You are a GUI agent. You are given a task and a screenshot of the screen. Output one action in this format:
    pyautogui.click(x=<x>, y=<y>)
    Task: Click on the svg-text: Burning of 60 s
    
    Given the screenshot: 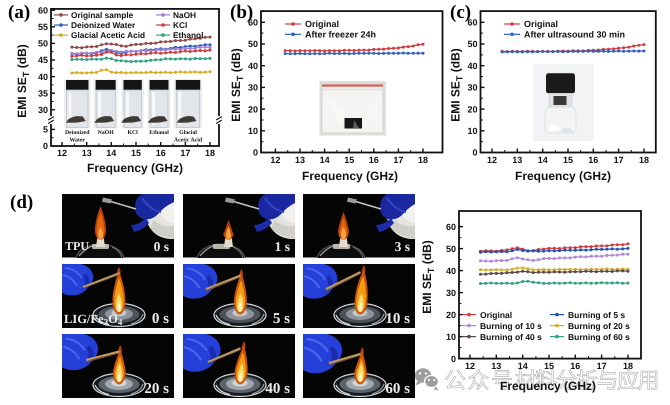 What is the action you would take?
    pyautogui.click(x=599, y=337)
    